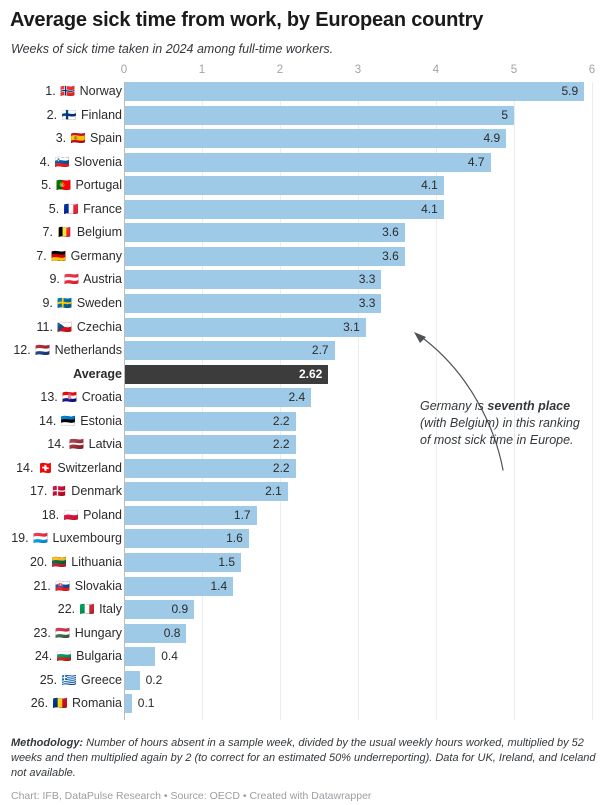 This screenshot has height=805, width=605. What do you see at coordinates (297, 397) in the screenshot?
I see `bar-value-label: 2.4` at bounding box center [297, 397].